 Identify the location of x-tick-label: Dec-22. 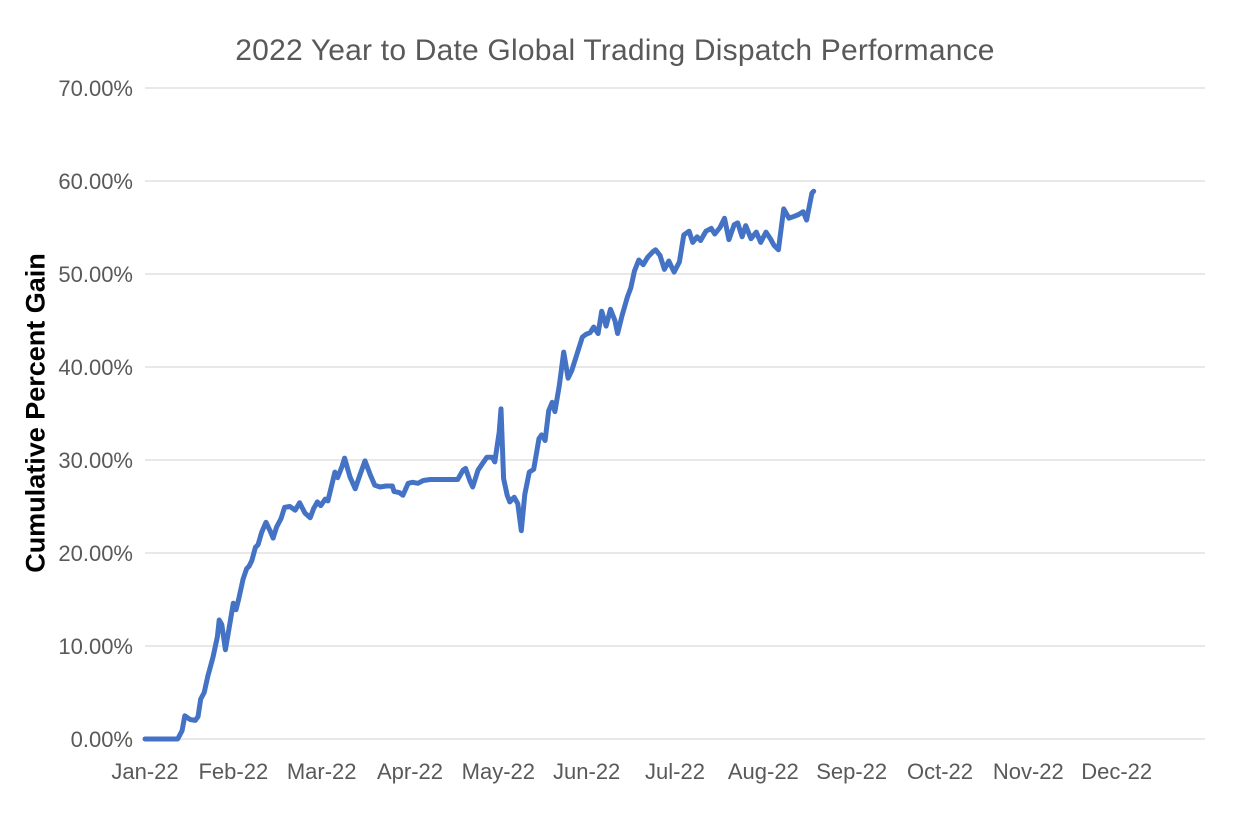
(1116, 771).